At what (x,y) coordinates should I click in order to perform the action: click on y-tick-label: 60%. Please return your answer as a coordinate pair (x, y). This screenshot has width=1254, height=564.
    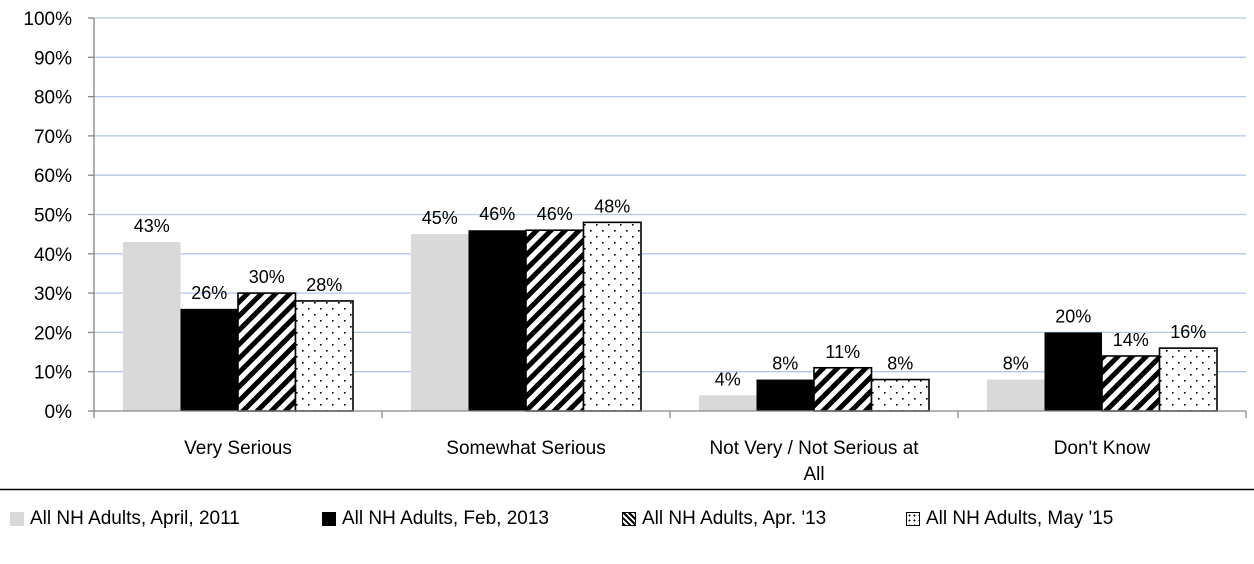
    Looking at the image, I should click on (53, 176).